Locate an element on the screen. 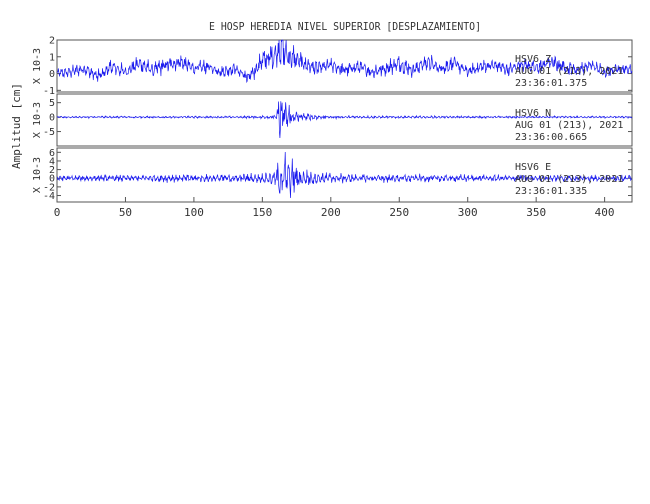  time-label: 23:36:01.335 is located at coordinates (551, 191).